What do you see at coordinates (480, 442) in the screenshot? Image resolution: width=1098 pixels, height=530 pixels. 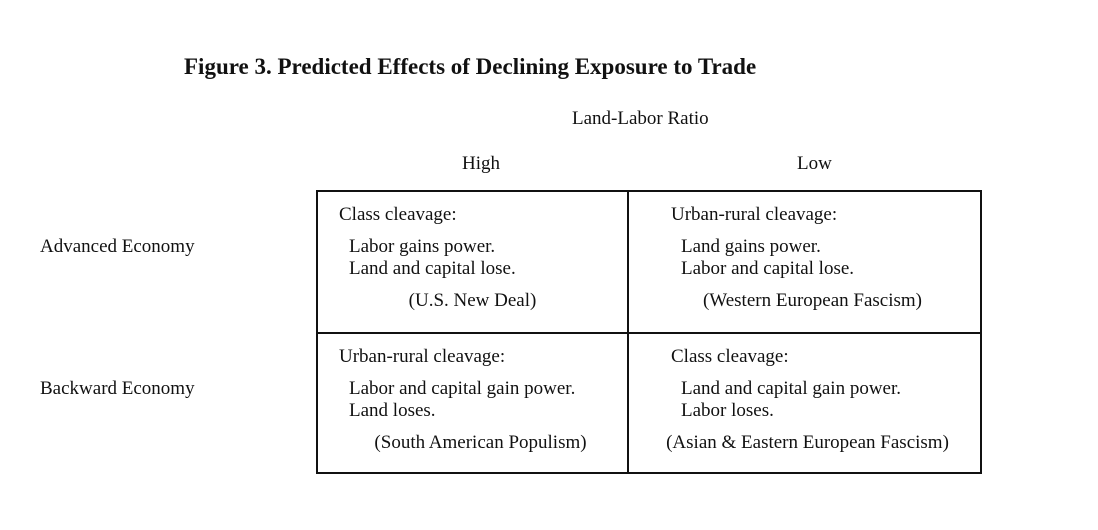 I see `cell-example: (South American Populism)` at bounding box center [480, 442].